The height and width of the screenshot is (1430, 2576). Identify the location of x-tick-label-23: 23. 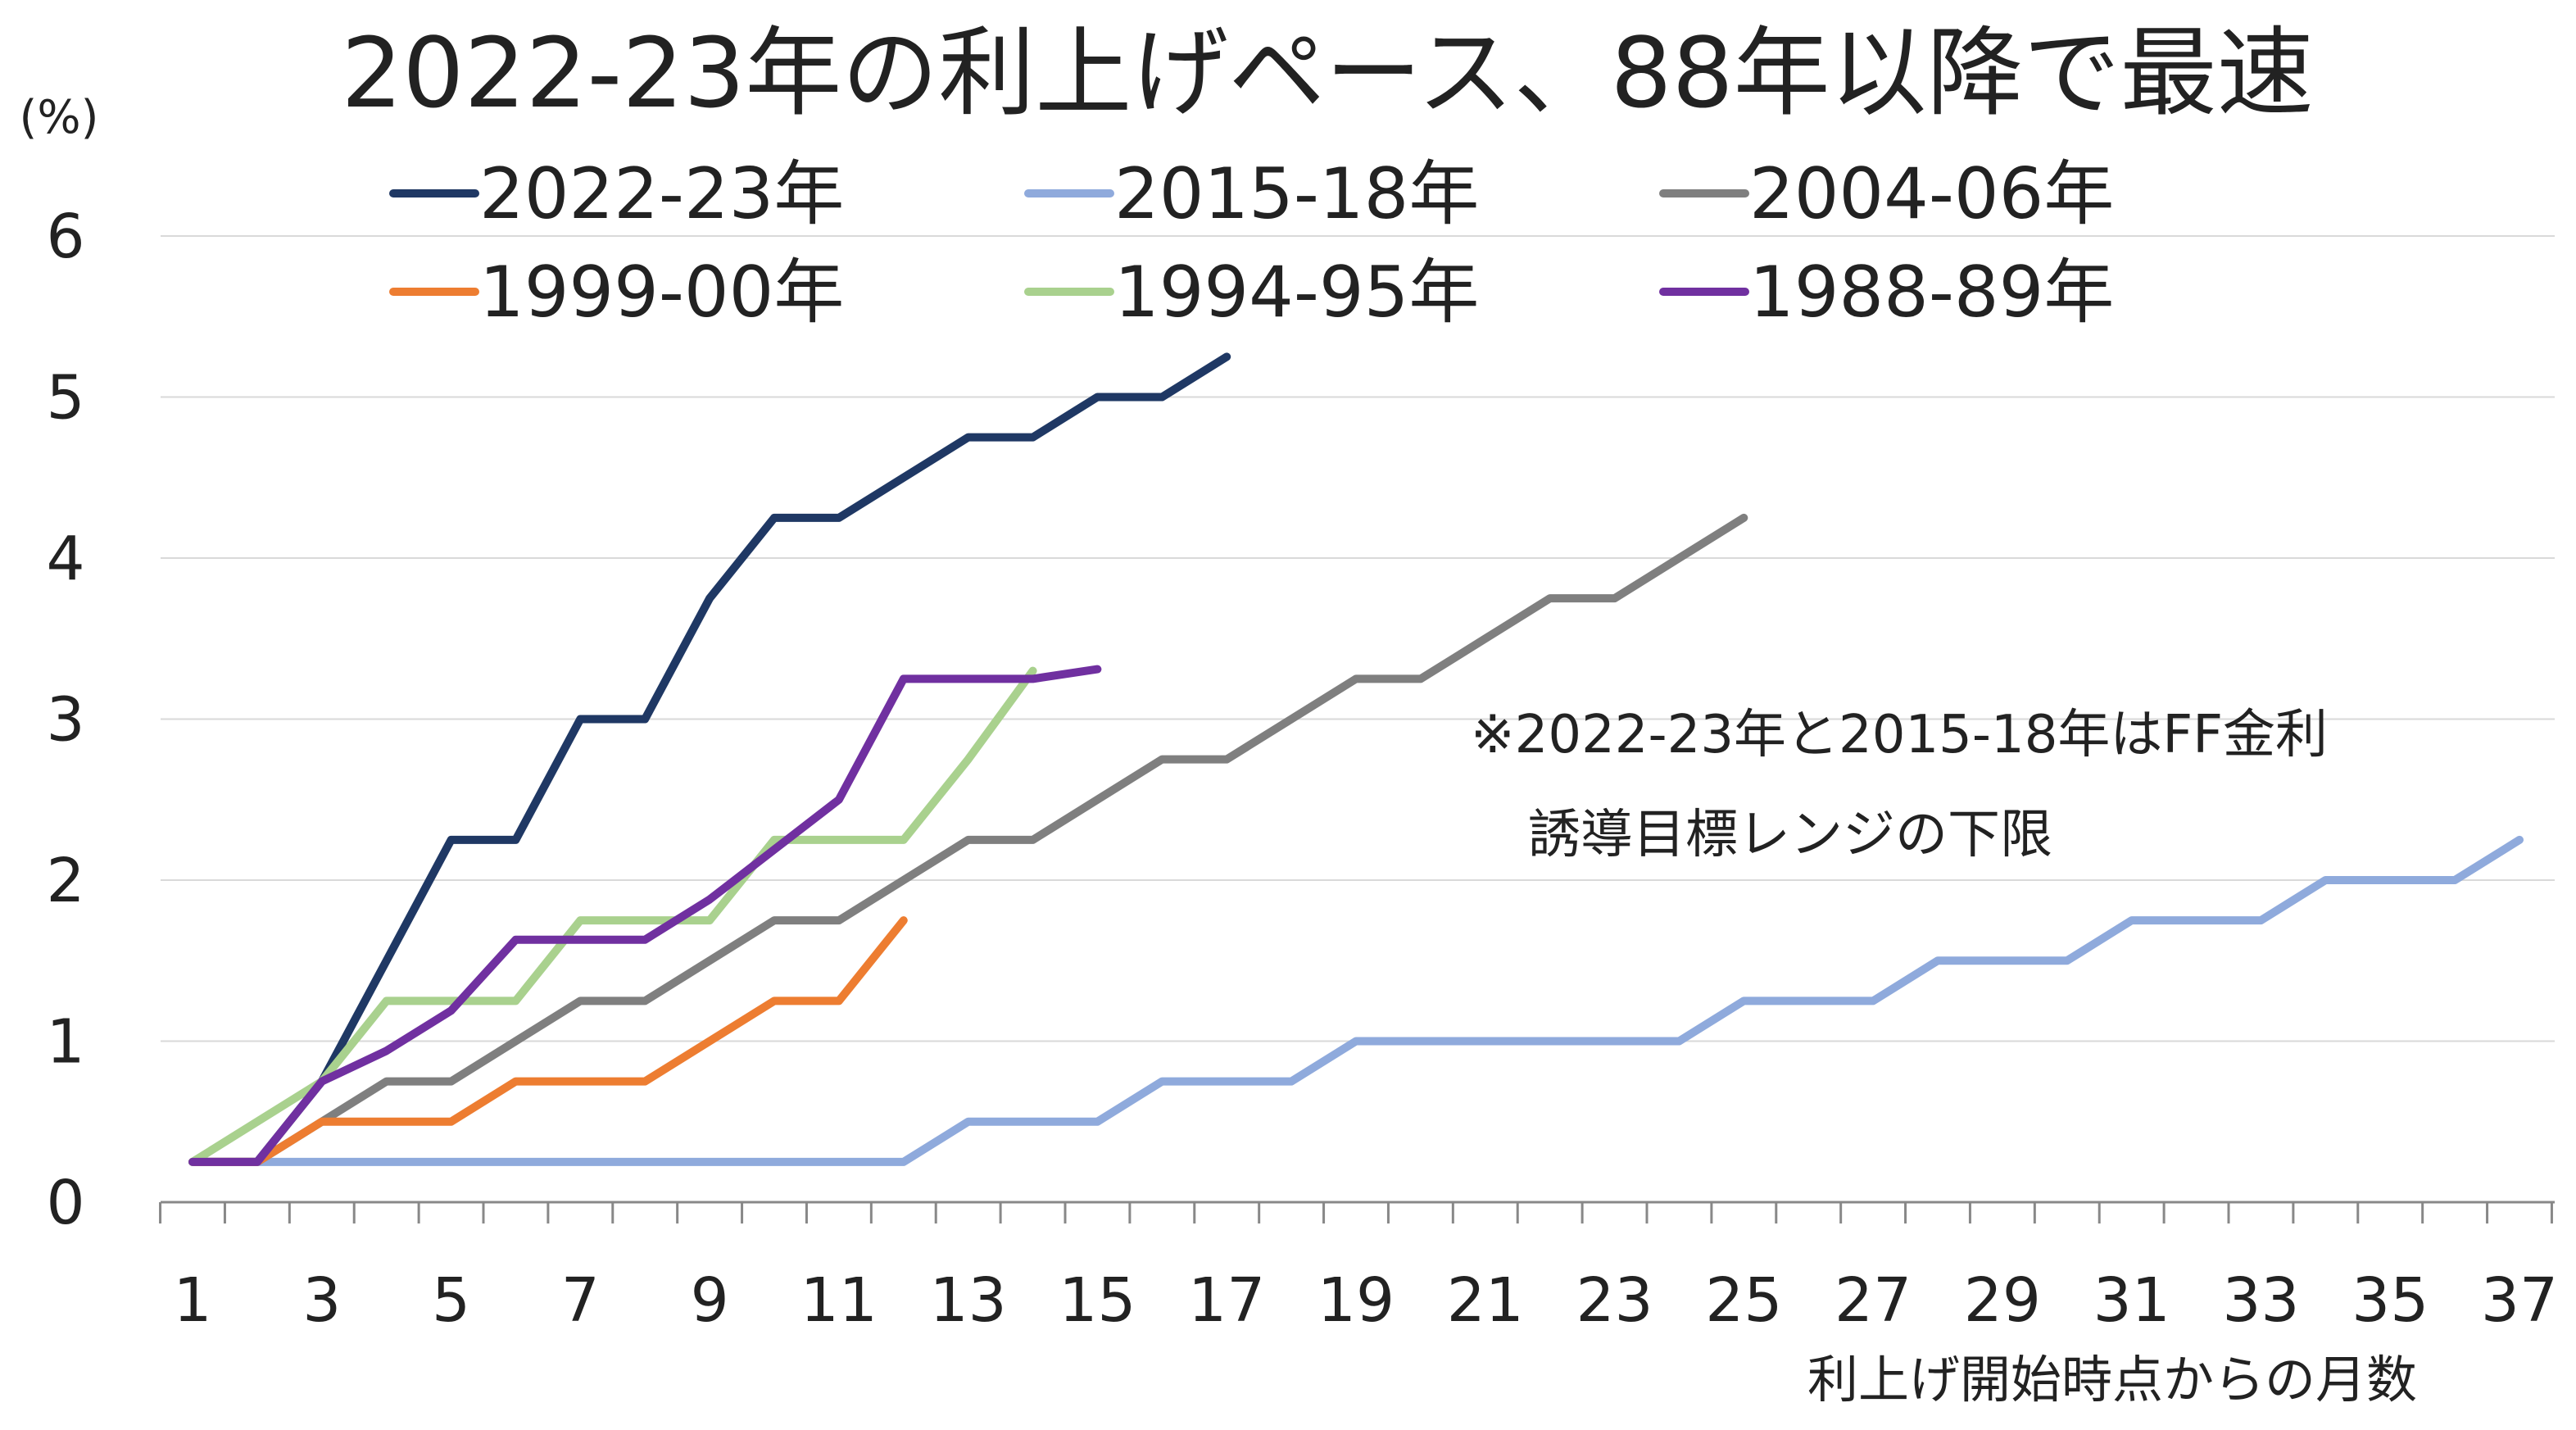
(1614, 1300).